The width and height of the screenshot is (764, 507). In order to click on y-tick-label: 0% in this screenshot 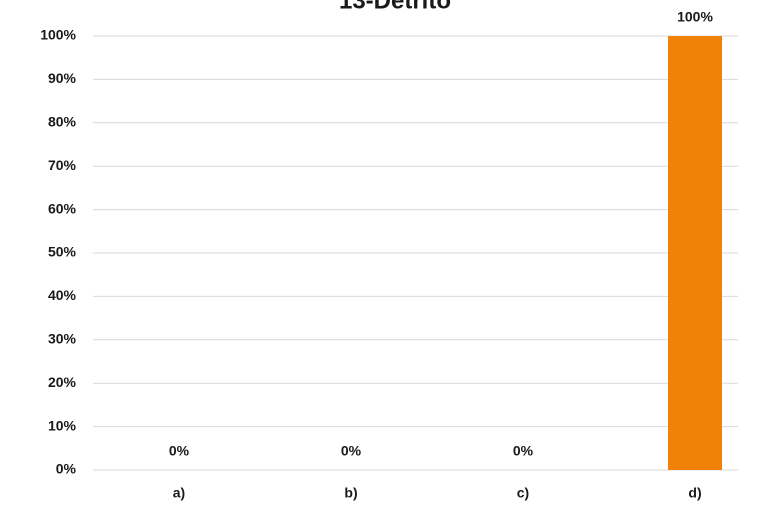, I will do `click(66, 469)`.